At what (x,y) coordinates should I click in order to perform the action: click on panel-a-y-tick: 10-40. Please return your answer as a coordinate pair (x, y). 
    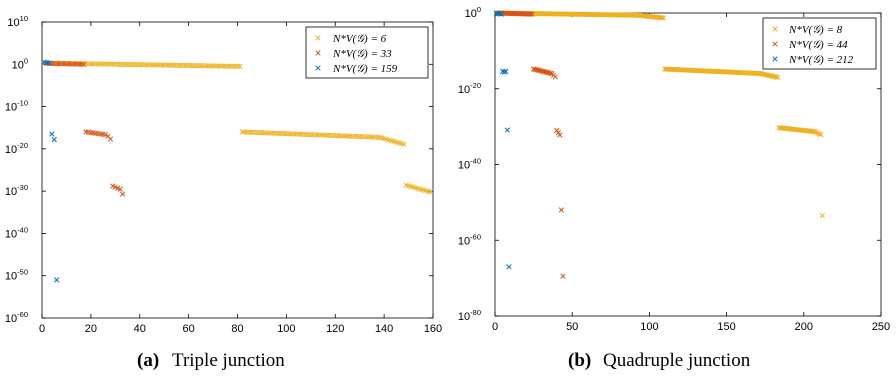
    Looking at the image, I should click on (219, 232).